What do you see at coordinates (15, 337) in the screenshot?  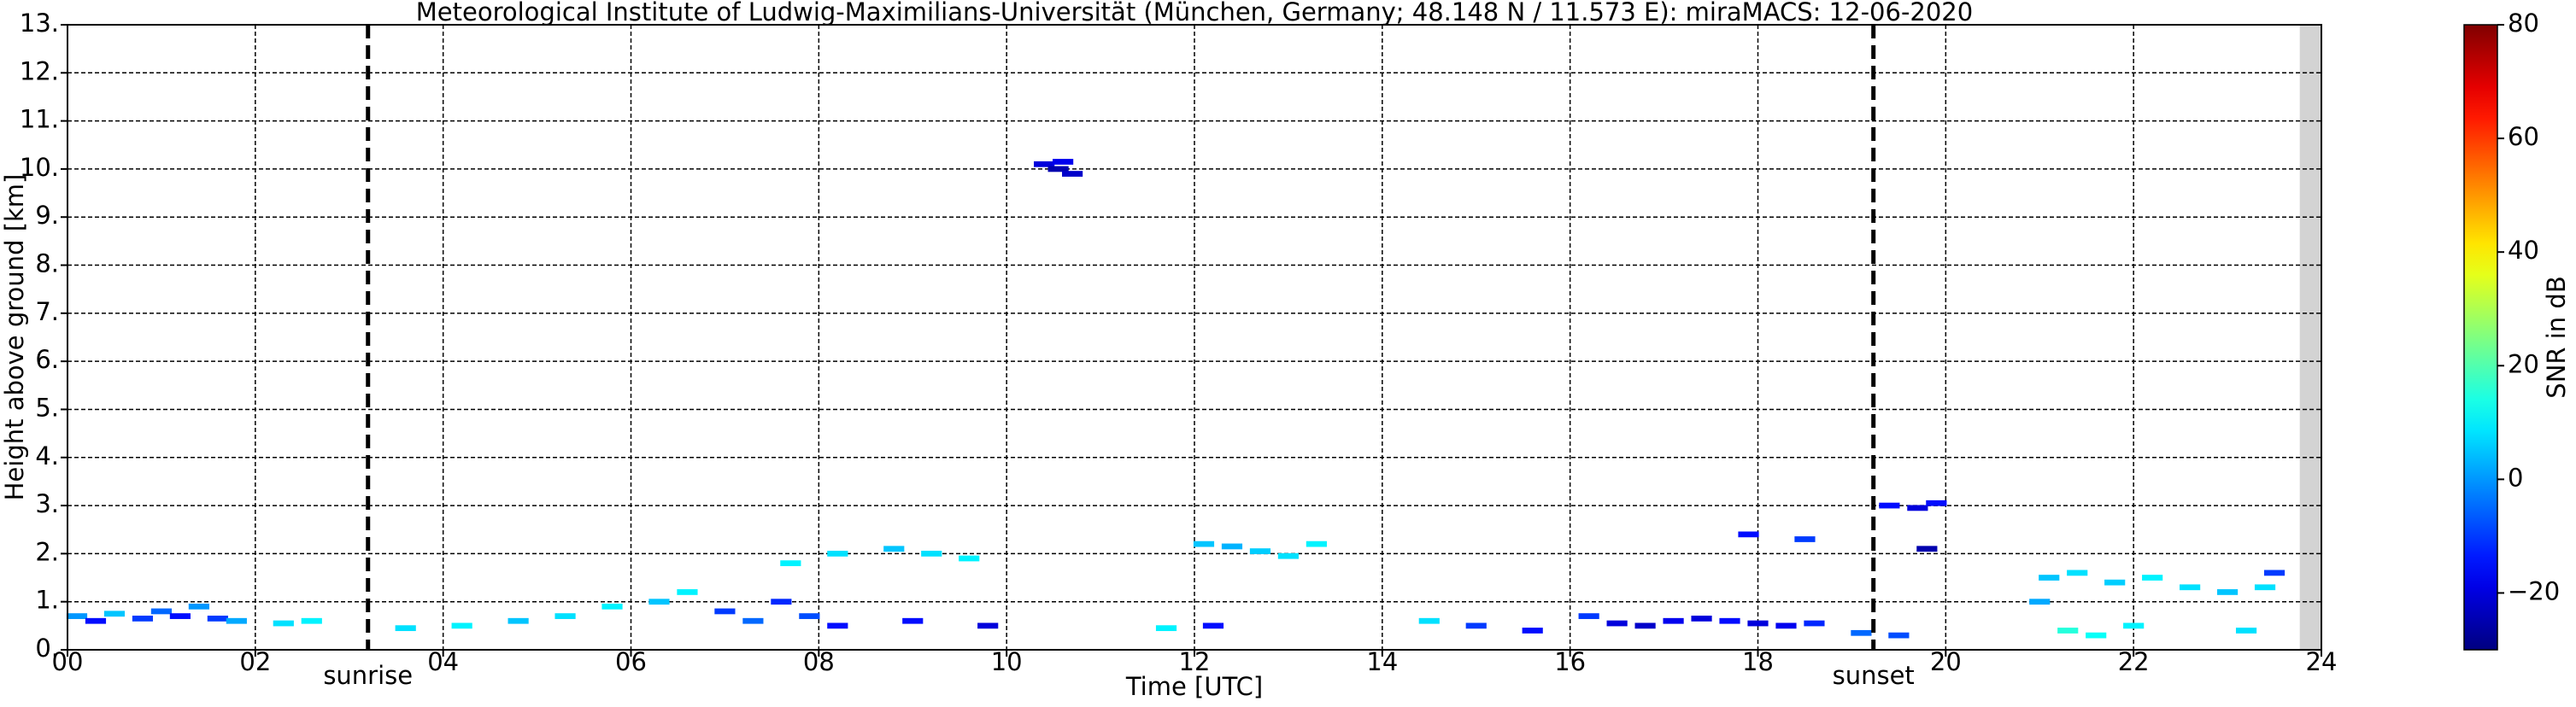 I see `y-axis-label: Height above ground [km]` at bounding box center [15, 337].